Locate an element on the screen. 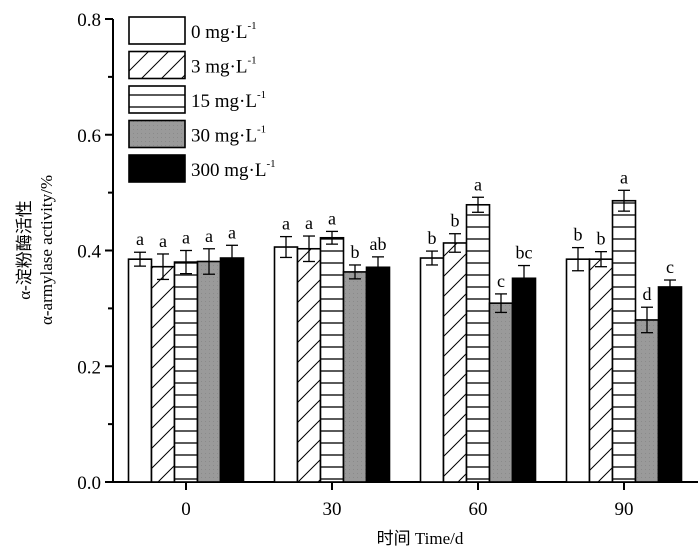 The width and height of the screenshot is (700, 555). legend-label: 3 mg·L-1 is located at coordinates (224, 66).